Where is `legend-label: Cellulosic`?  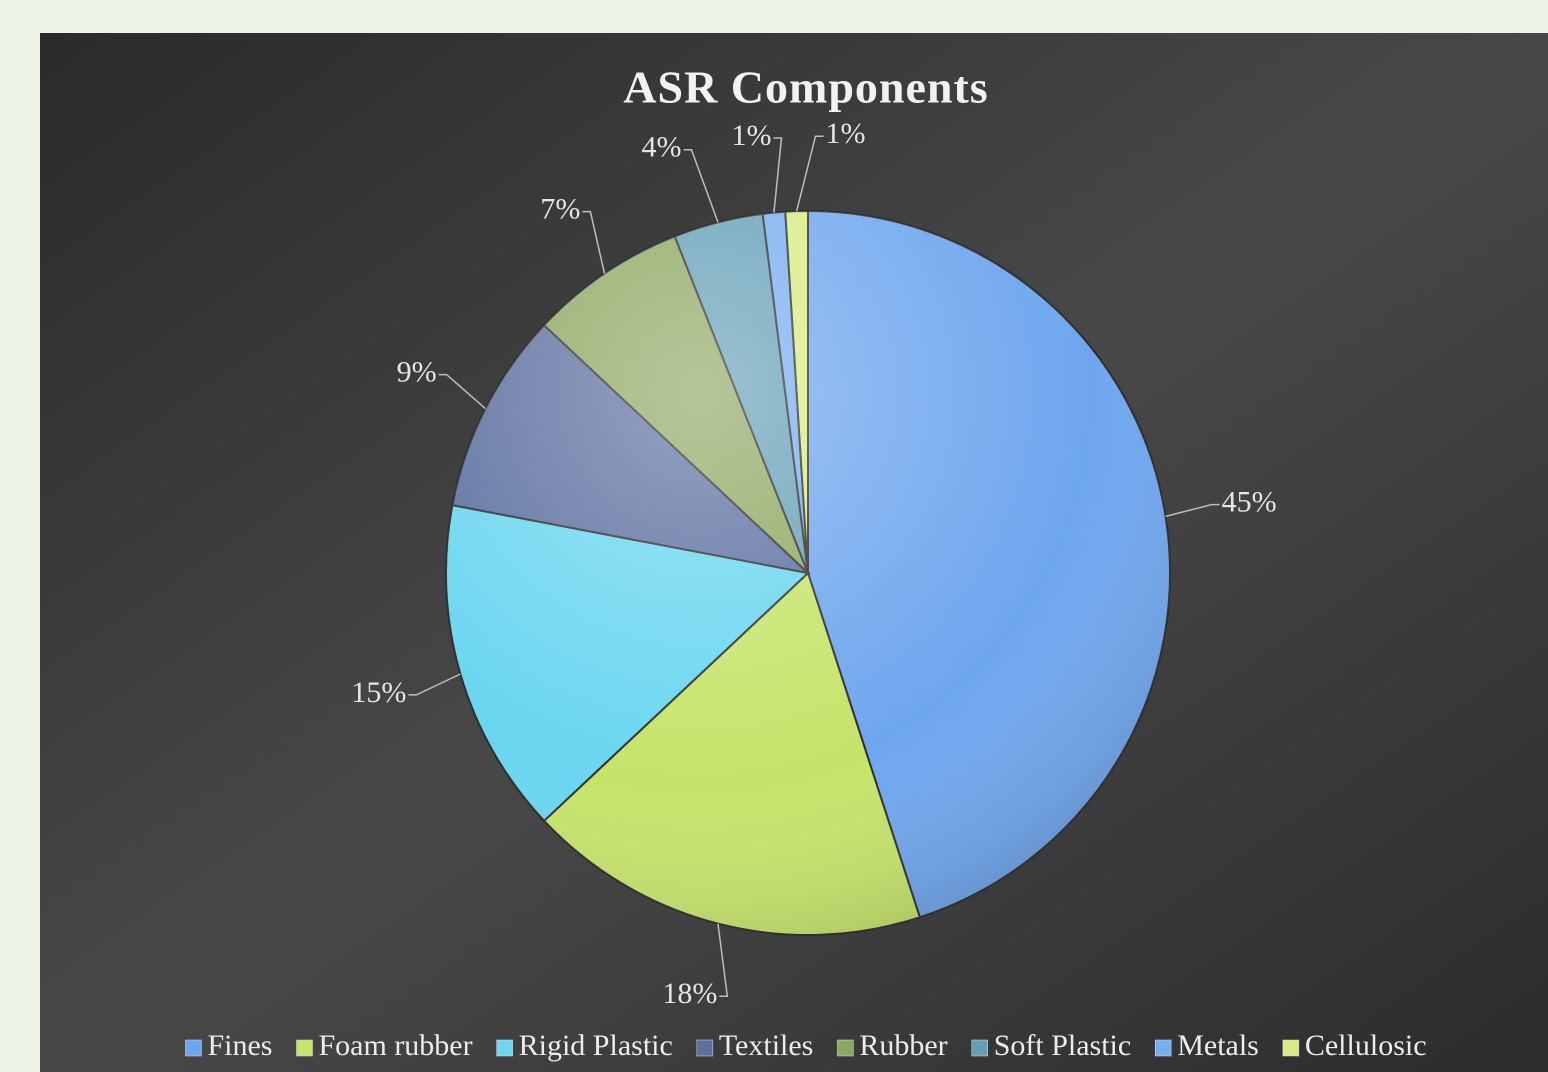
legend-label: Cellulosic is located at coordinates (1366, 1045).